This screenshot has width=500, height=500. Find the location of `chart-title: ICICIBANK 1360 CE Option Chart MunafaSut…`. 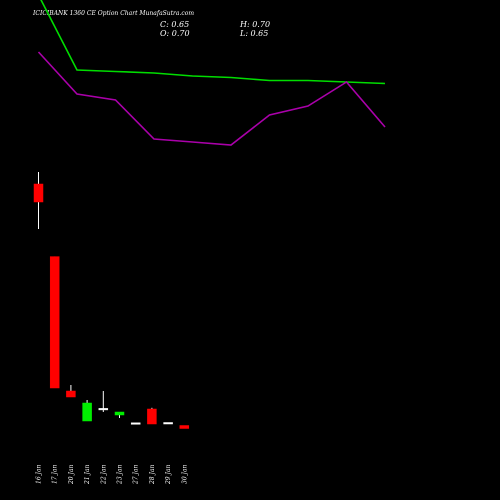

chart-title: ICICIBANK 1360 CE Option Chart MunafaSut… is located at coordinates (114, 13).